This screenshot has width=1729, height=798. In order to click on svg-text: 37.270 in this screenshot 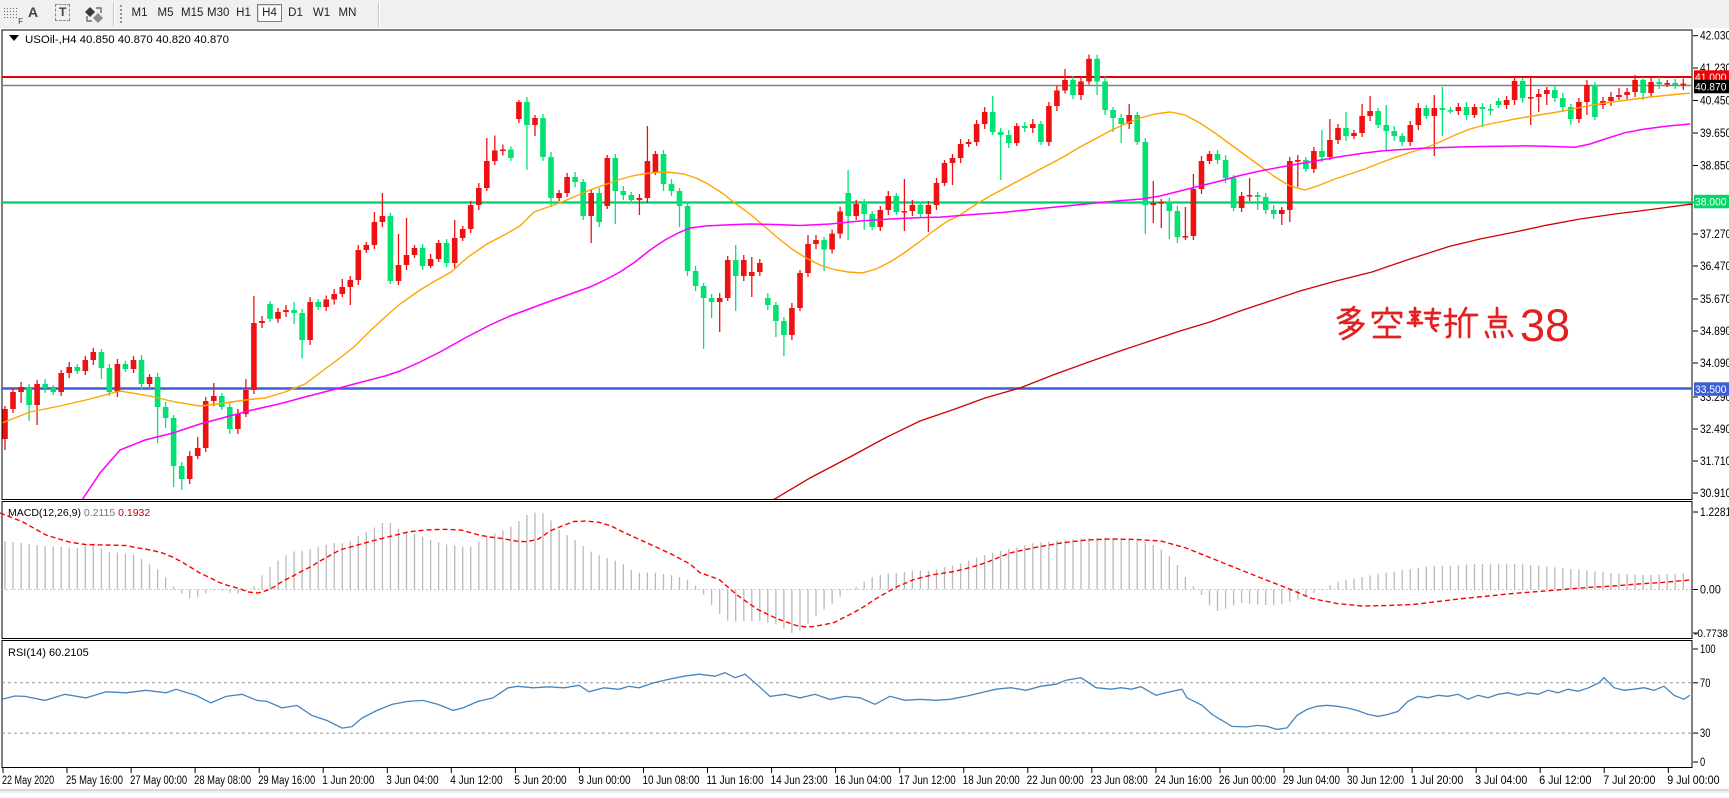, I will do `click(1714, 235)`.